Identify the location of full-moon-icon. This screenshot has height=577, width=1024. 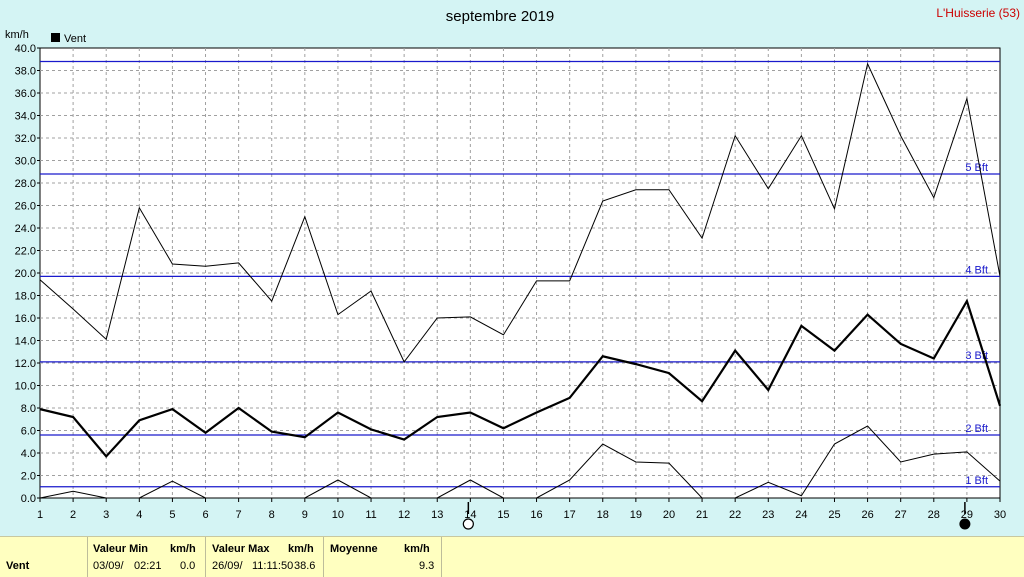
(468, 524).